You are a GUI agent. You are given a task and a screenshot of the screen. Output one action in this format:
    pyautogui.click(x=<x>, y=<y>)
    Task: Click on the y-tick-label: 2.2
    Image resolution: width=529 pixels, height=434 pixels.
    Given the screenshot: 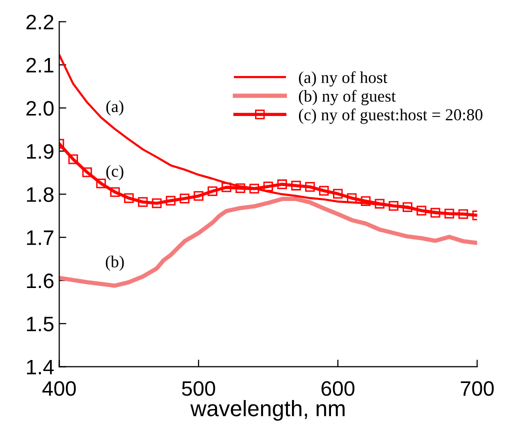 What is the action you would take?
    pyautogui.click(x=40, y=22)
    